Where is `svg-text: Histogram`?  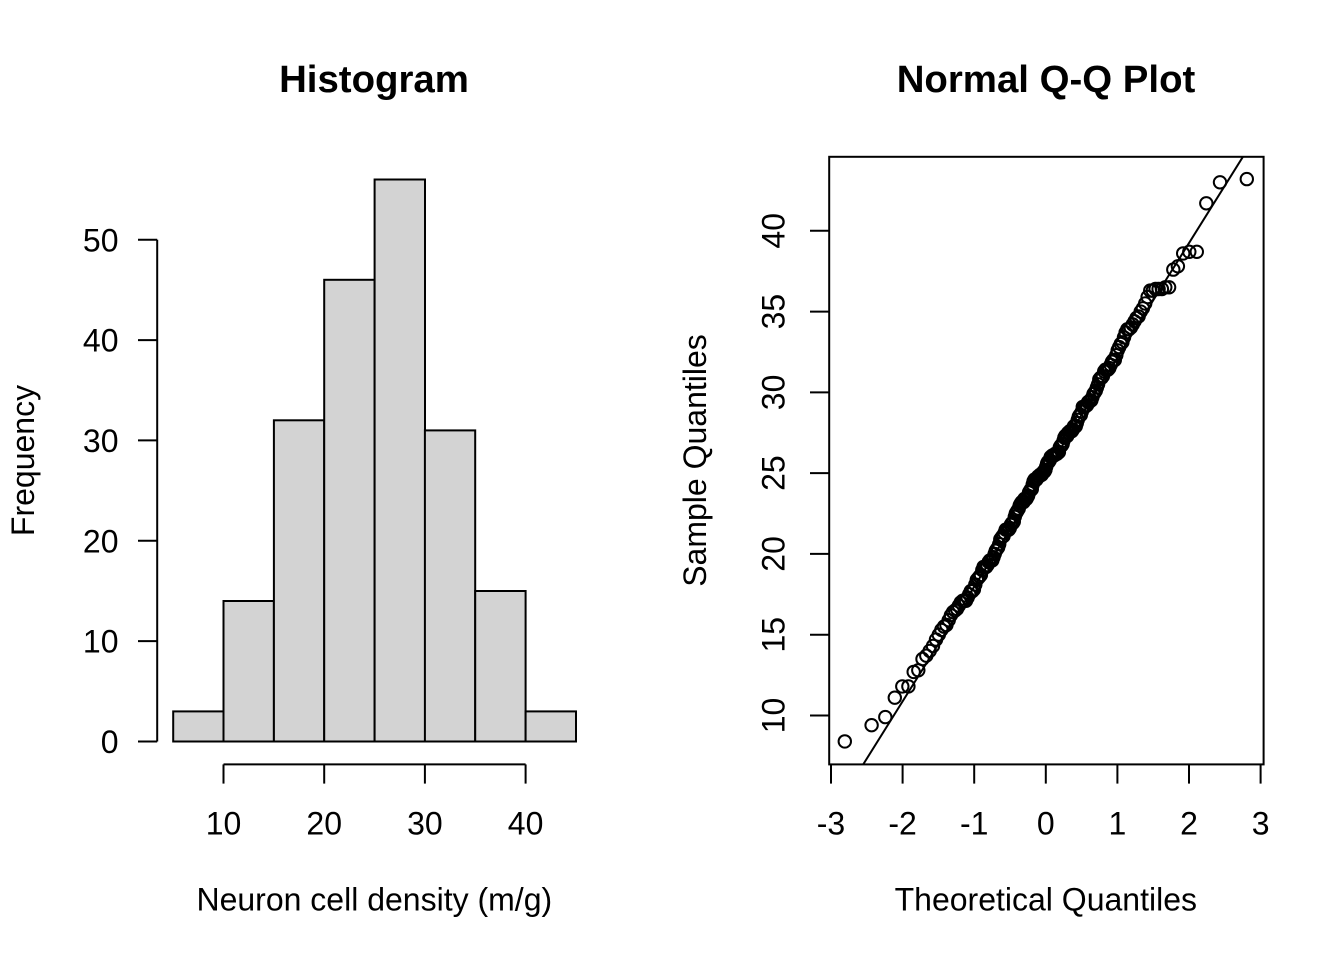 svg-text: Histogram is located at coordinates (374, 79).